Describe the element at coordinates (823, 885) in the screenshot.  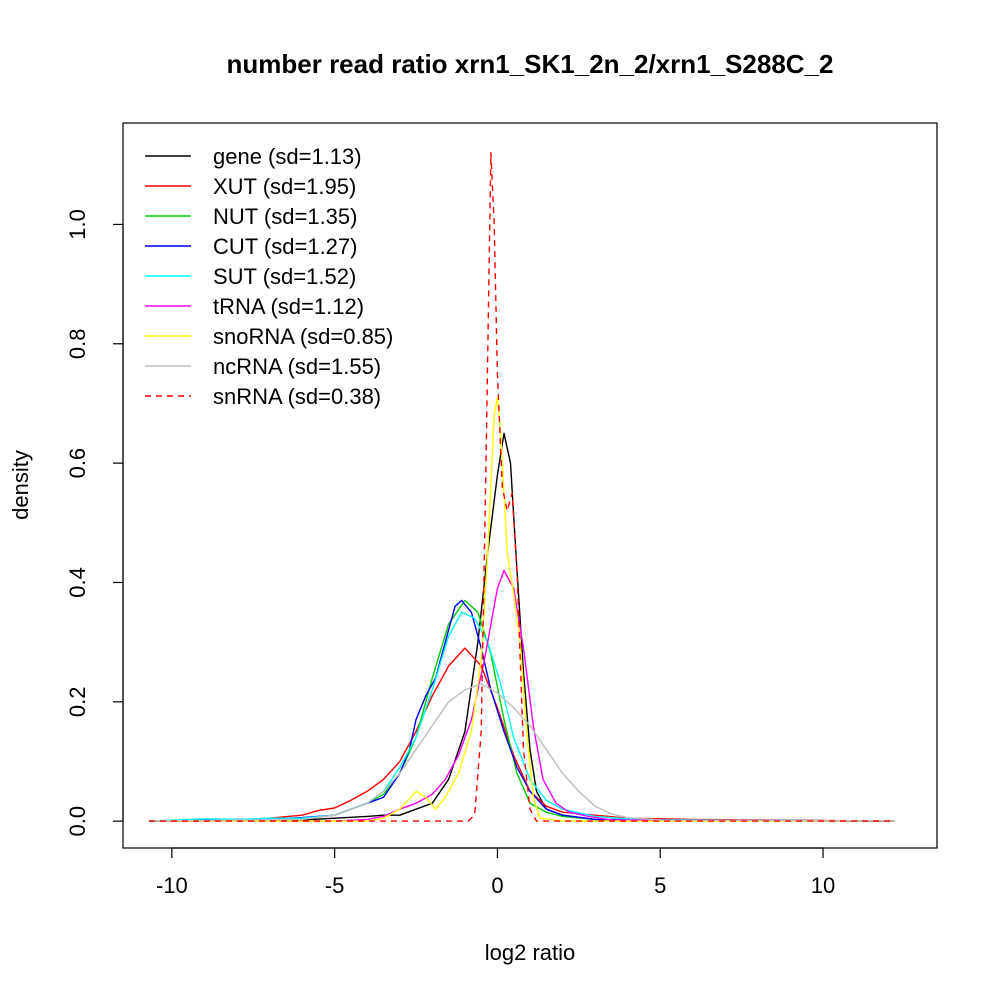
I see `x-tick-label: 10` at that location.